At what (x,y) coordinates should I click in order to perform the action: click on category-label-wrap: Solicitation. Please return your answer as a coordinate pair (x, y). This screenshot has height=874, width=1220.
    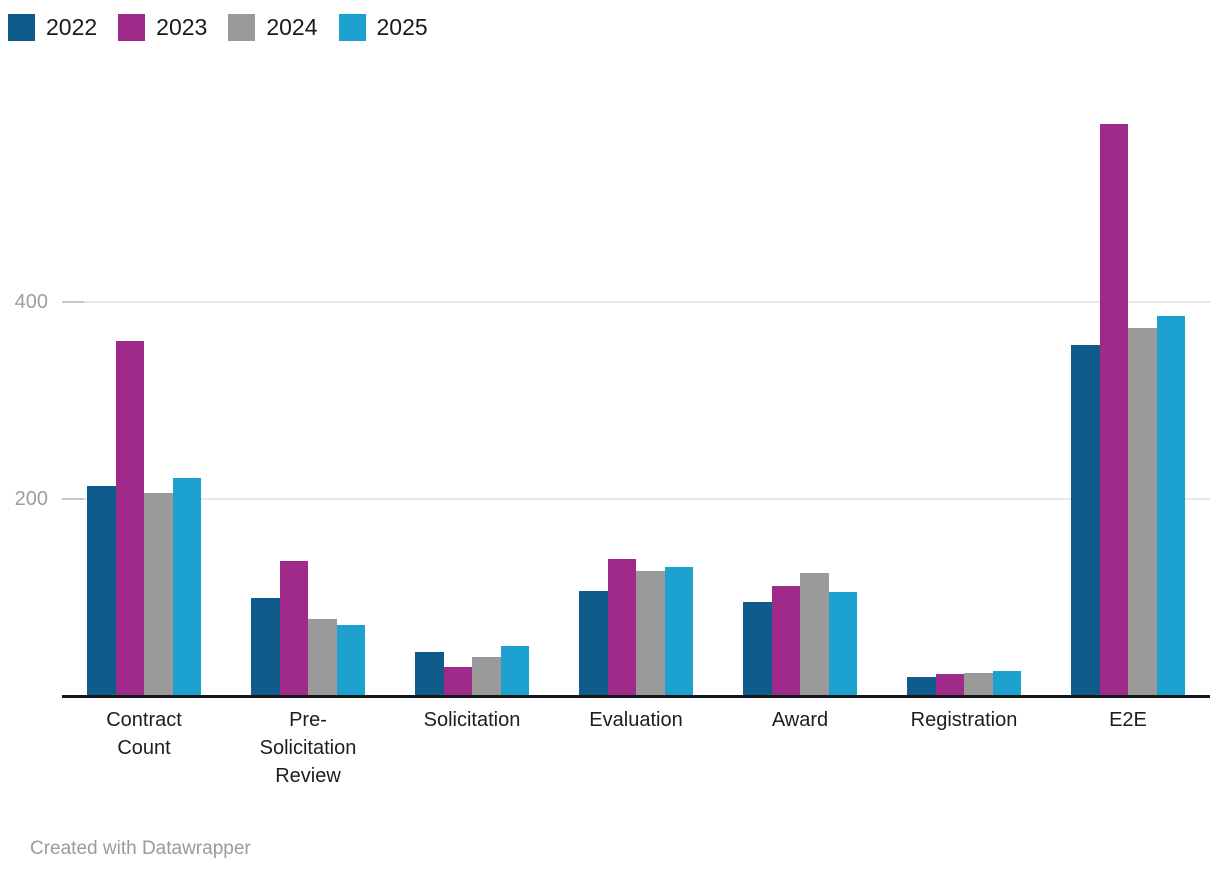
    Looking at the image, I should click on (472, 720).